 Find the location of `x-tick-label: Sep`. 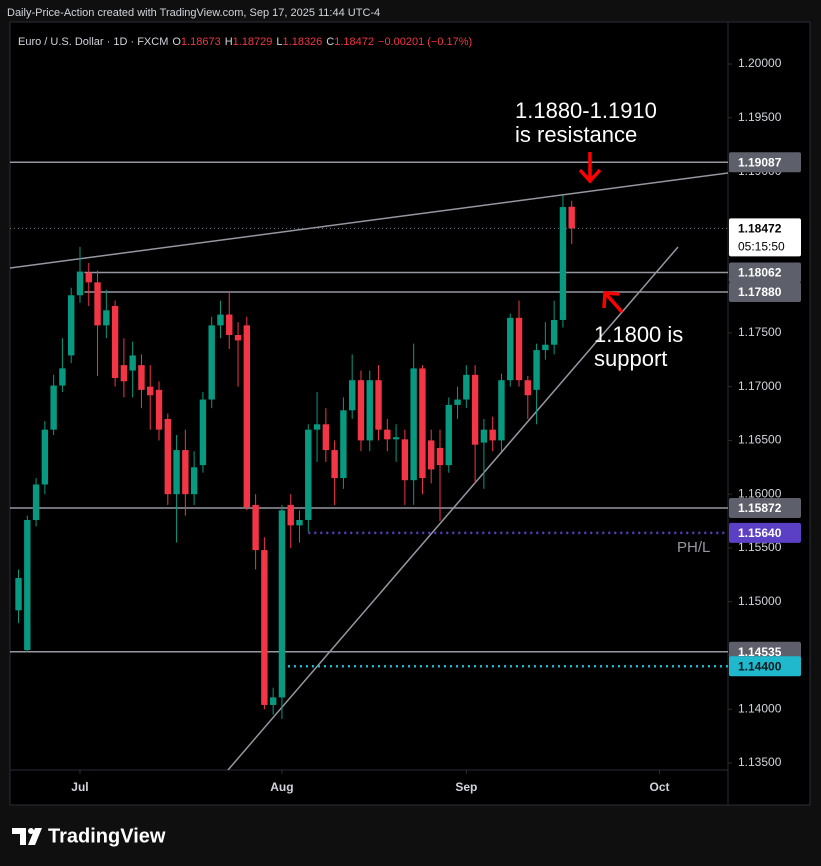

x-tick-label: Sep is located at coordinates (466, 787).